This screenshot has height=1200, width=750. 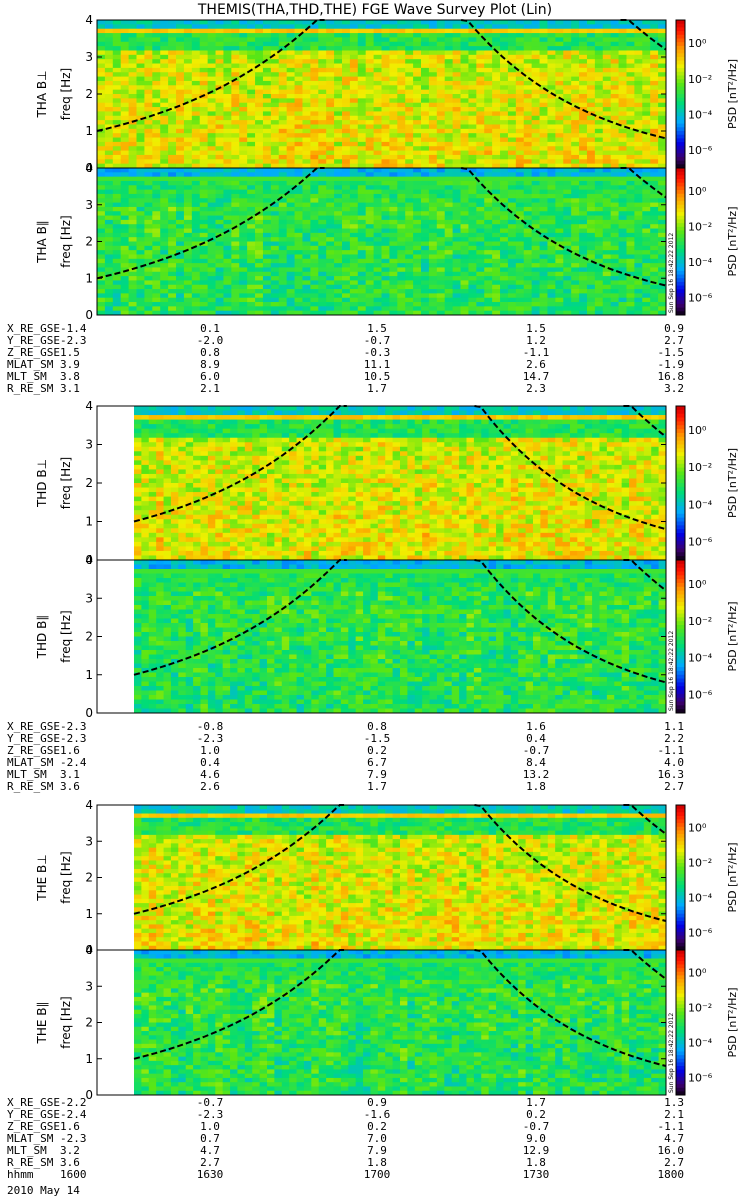 What do you see at coordinates (27, 774) in the screenshot?
I see `orbit-row-label: MLT_SM` at bounding box center [27, 774].